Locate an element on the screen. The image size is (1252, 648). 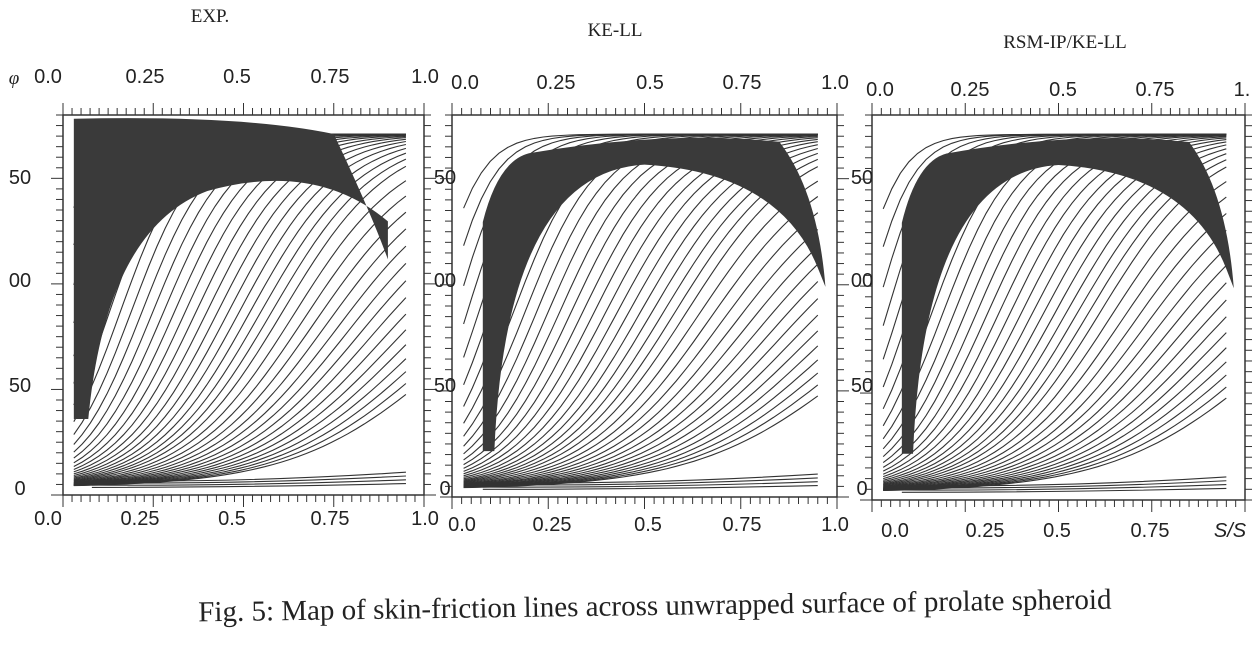
top-tick-label: 0.25 is located at coordinates (970, 90).